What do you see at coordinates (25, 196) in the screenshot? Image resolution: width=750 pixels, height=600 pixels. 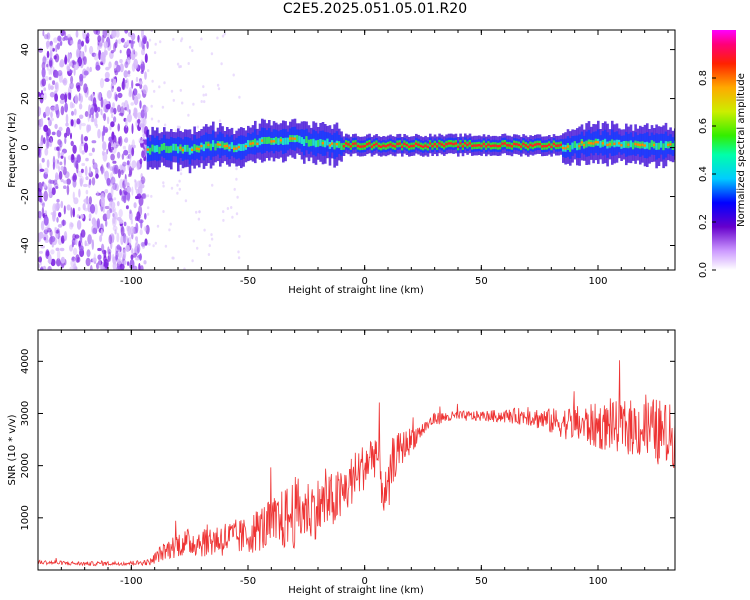 I see `y-tick-label: -20` at bounding box center [25, 196].